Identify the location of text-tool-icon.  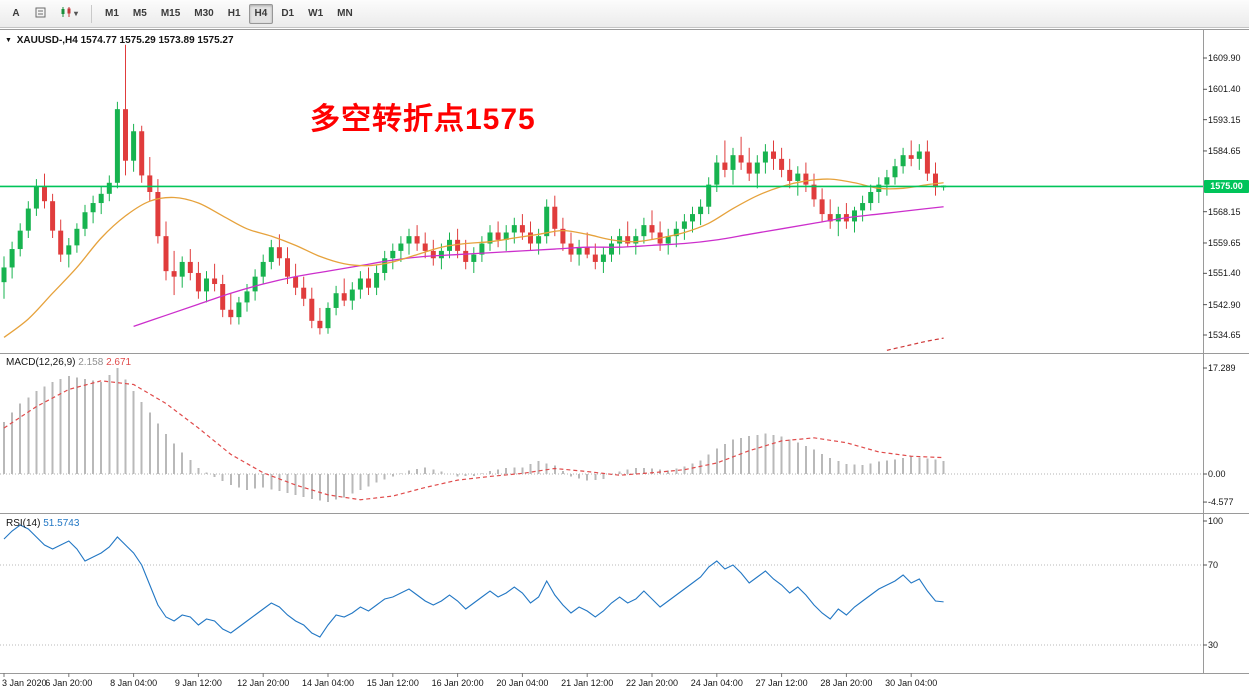
(40, 14).